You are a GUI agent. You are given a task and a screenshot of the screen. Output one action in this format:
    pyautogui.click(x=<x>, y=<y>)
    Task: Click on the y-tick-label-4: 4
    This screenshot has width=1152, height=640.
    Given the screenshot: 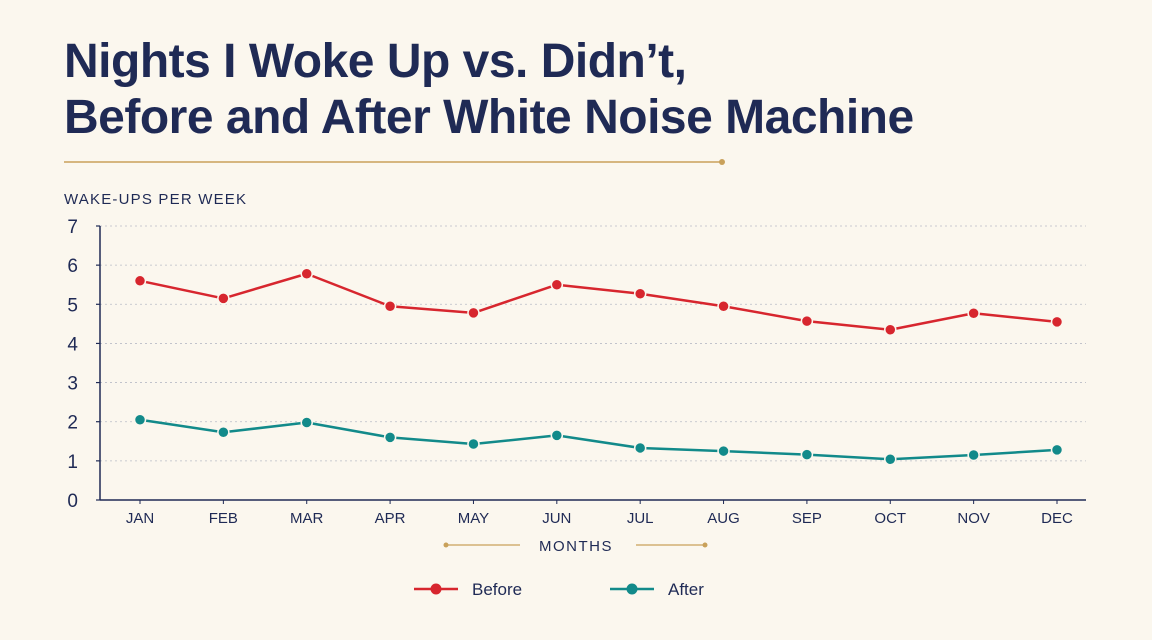 What is the action you would take?
    pyautogui.click(x=72, y=344)
    